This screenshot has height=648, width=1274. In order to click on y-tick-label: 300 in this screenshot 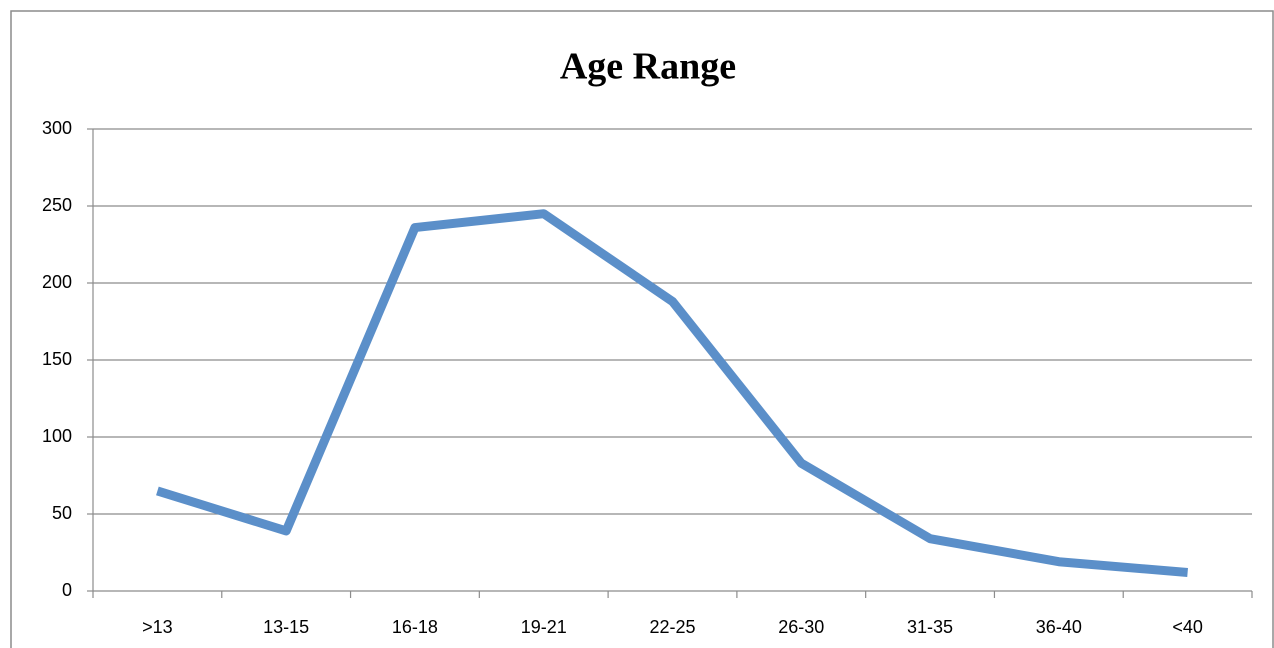, I will do `click(57, 128)`.